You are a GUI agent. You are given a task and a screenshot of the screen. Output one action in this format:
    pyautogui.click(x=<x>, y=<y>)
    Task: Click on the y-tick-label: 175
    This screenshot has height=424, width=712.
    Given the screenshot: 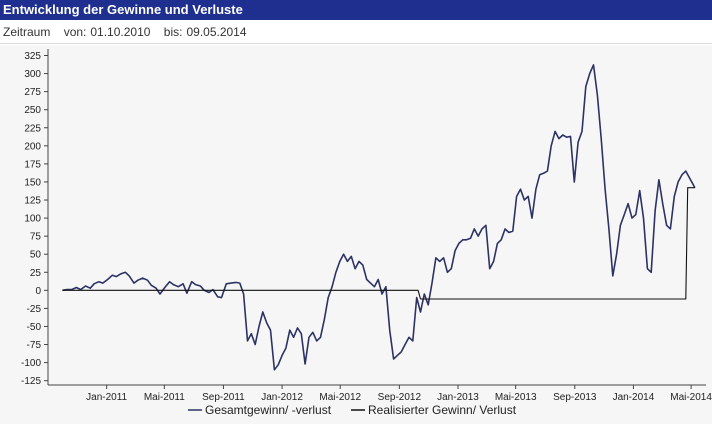 What is the action you would take?
    pyautogui.click(x=32, y=164)
    